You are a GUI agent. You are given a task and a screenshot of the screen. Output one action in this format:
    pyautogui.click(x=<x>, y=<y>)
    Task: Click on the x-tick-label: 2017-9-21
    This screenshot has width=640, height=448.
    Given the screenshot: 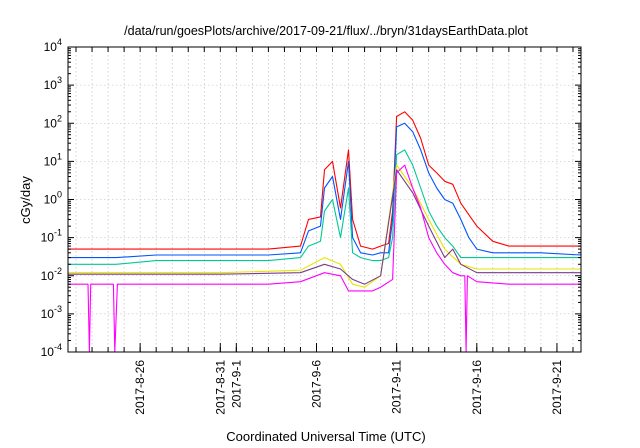 What is the action you would take?
    pyautogui.click(x=557, y=387)
    